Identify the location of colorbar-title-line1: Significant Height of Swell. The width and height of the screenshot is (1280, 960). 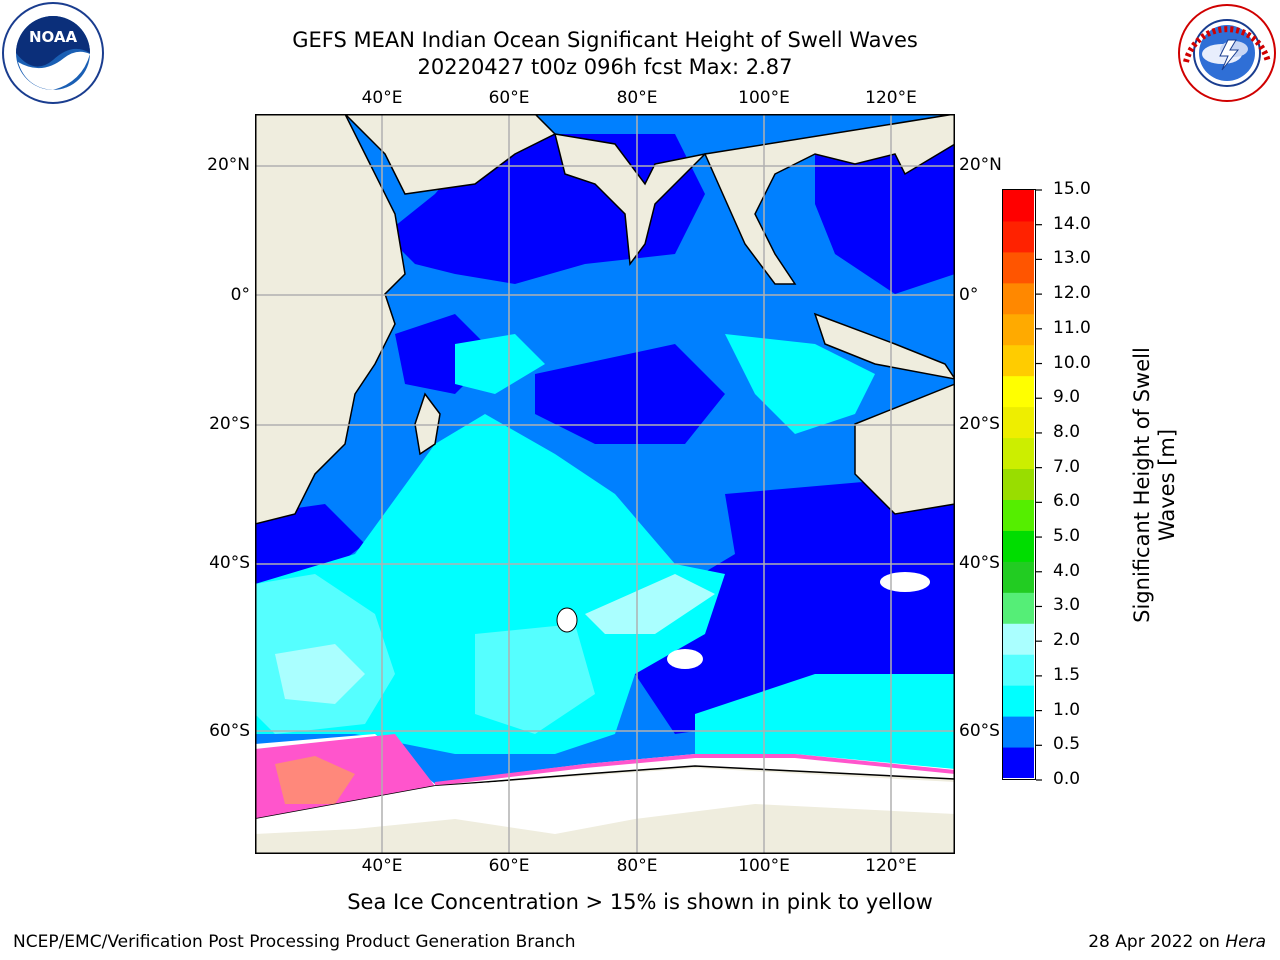
(1142, 485).